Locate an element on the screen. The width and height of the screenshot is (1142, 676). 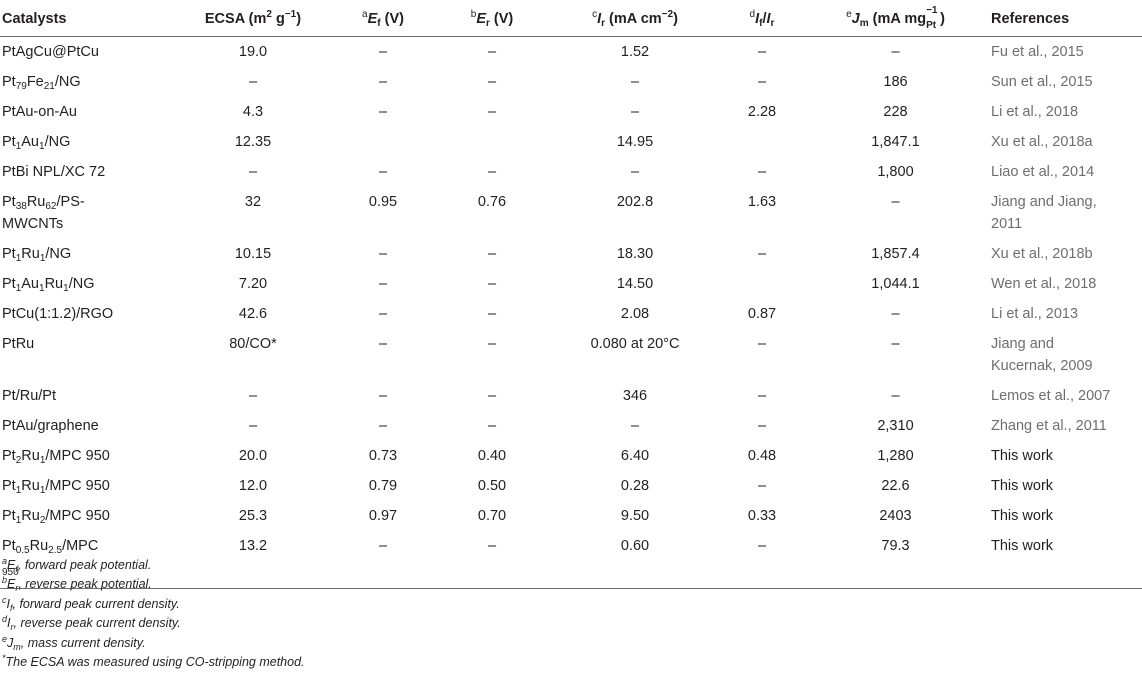
cell-catalyst: PtAgCu@PtCu is located at coordinates (50, 52).